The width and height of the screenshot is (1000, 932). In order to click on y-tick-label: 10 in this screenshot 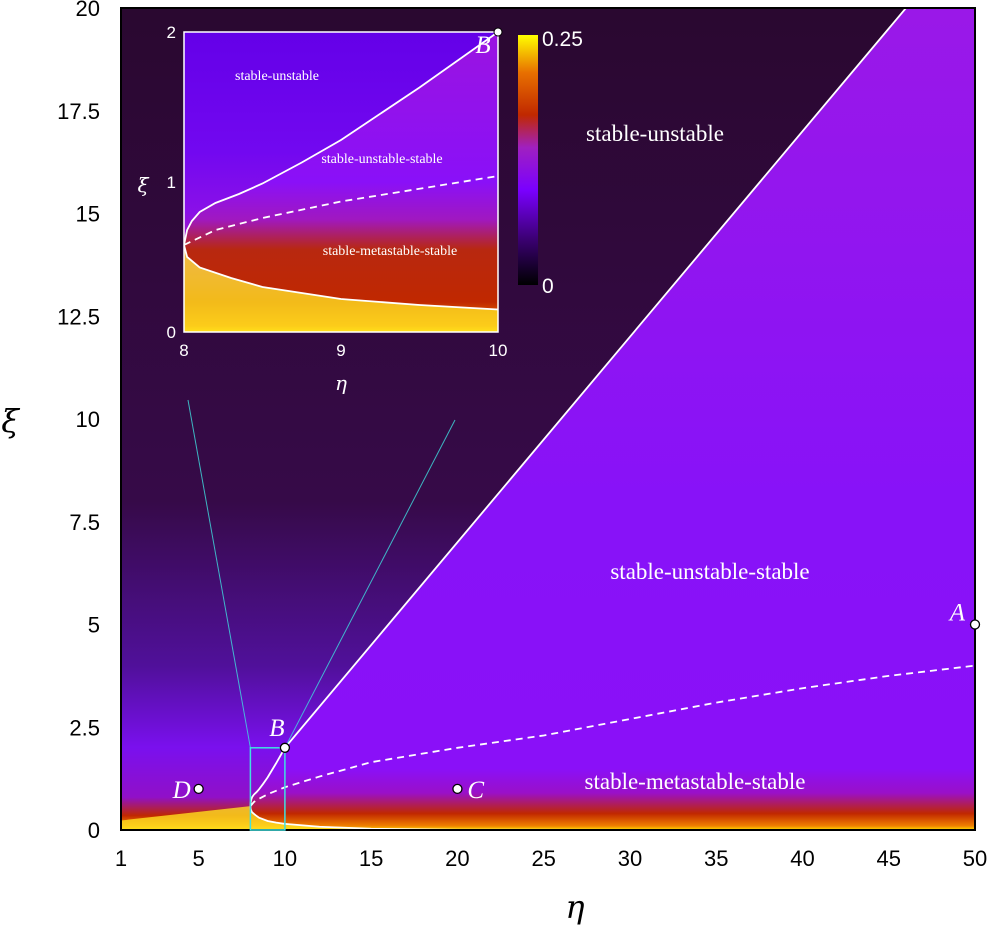, I will do `click(88, 419)`.